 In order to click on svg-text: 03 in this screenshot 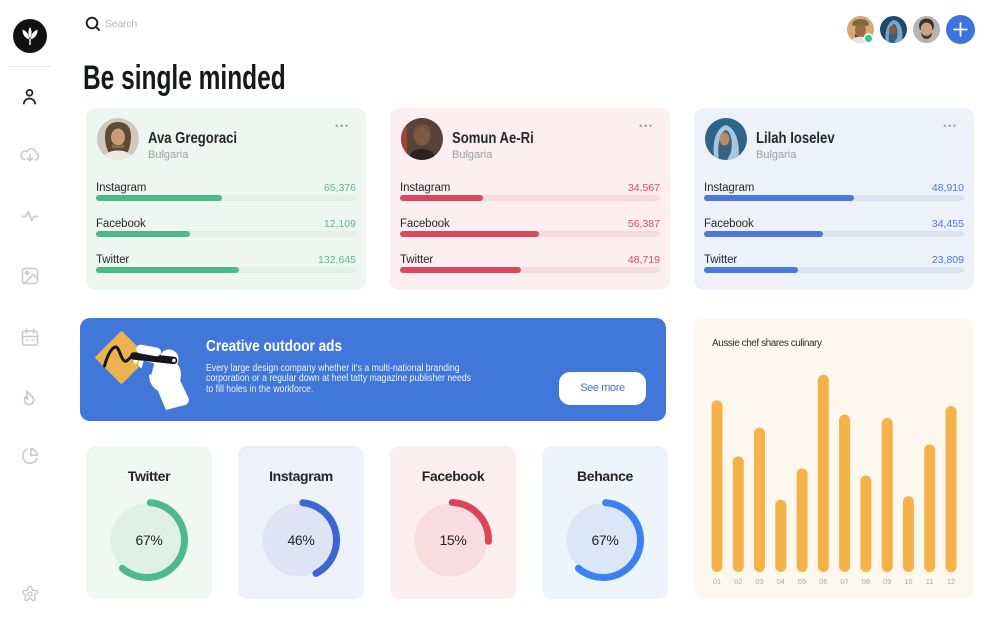, I will do `click(759, 581)`.